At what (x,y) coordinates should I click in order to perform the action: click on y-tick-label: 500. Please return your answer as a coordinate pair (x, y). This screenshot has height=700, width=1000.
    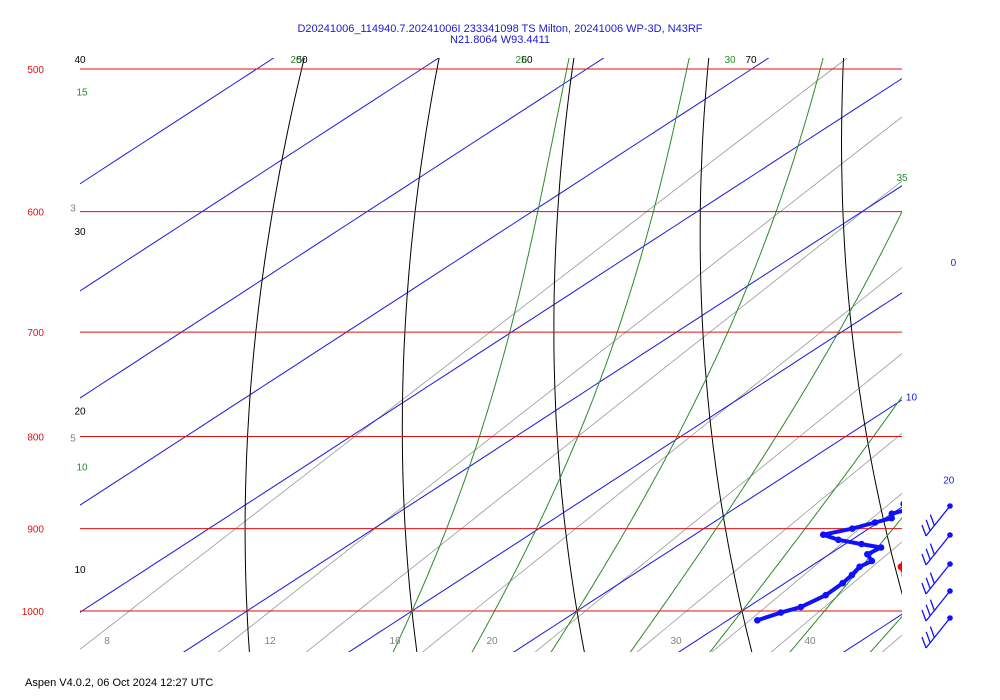
    Looking at the image, I should click on (35, 70).